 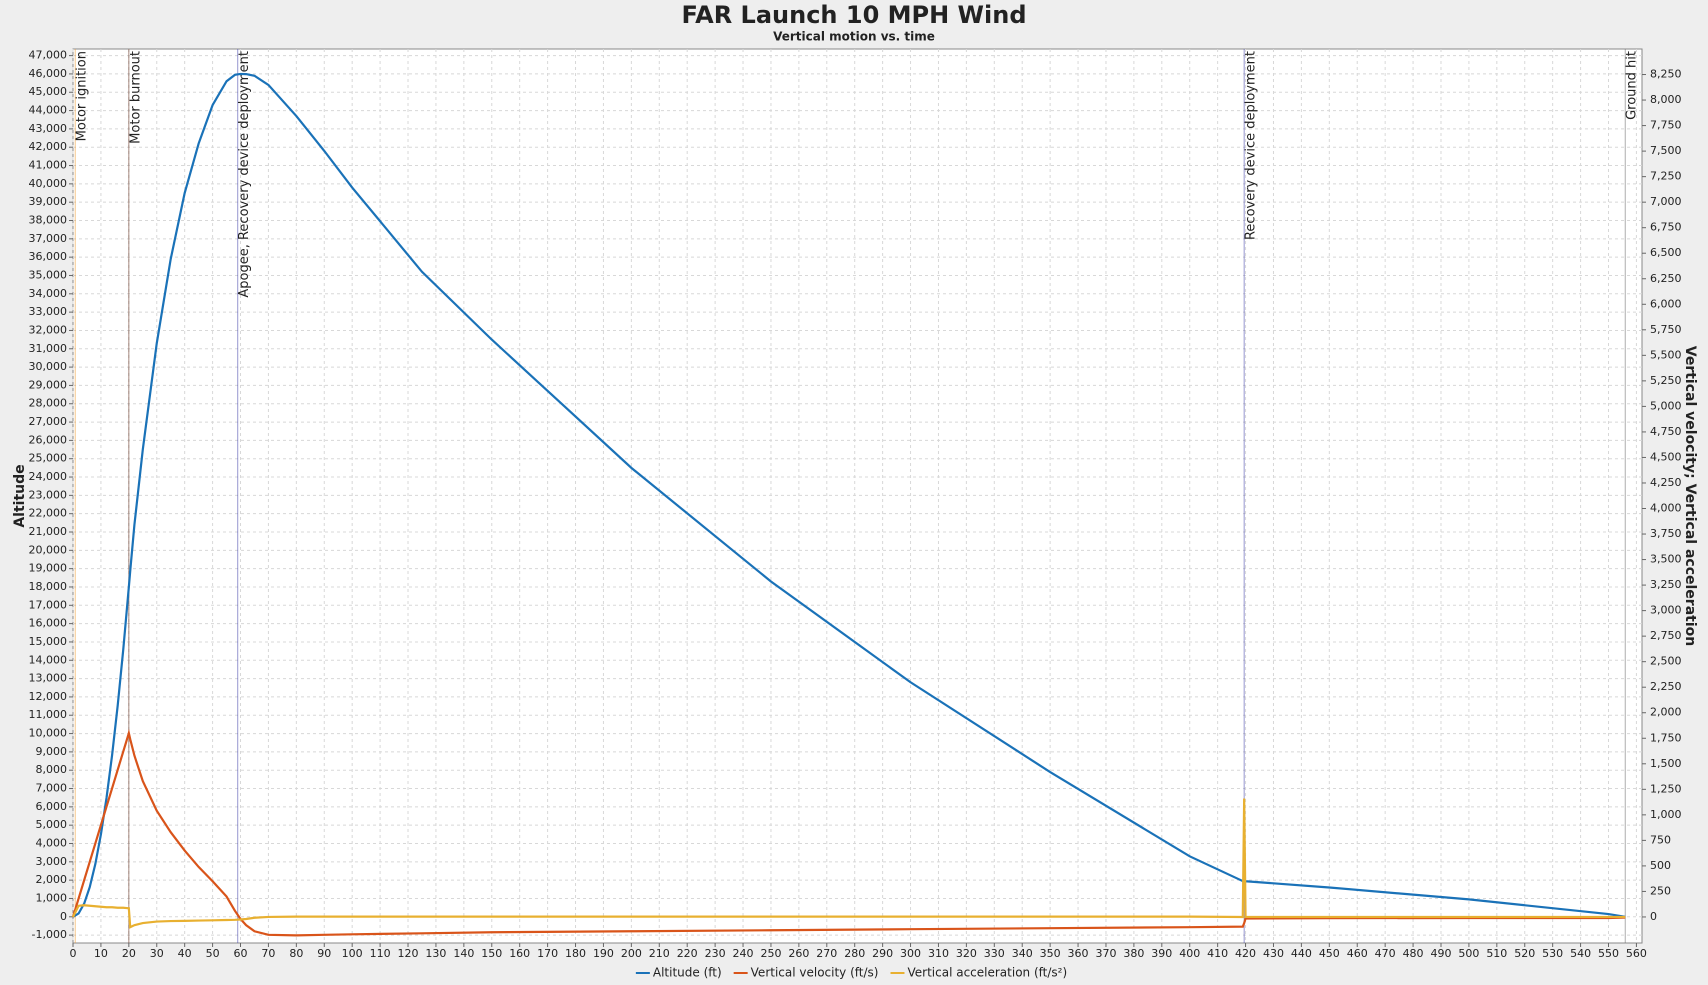 What do you see at coordinates (1245, 953) in the screenshot?
I see `x-tick-label: 420` at bounding box center [1245, 953].